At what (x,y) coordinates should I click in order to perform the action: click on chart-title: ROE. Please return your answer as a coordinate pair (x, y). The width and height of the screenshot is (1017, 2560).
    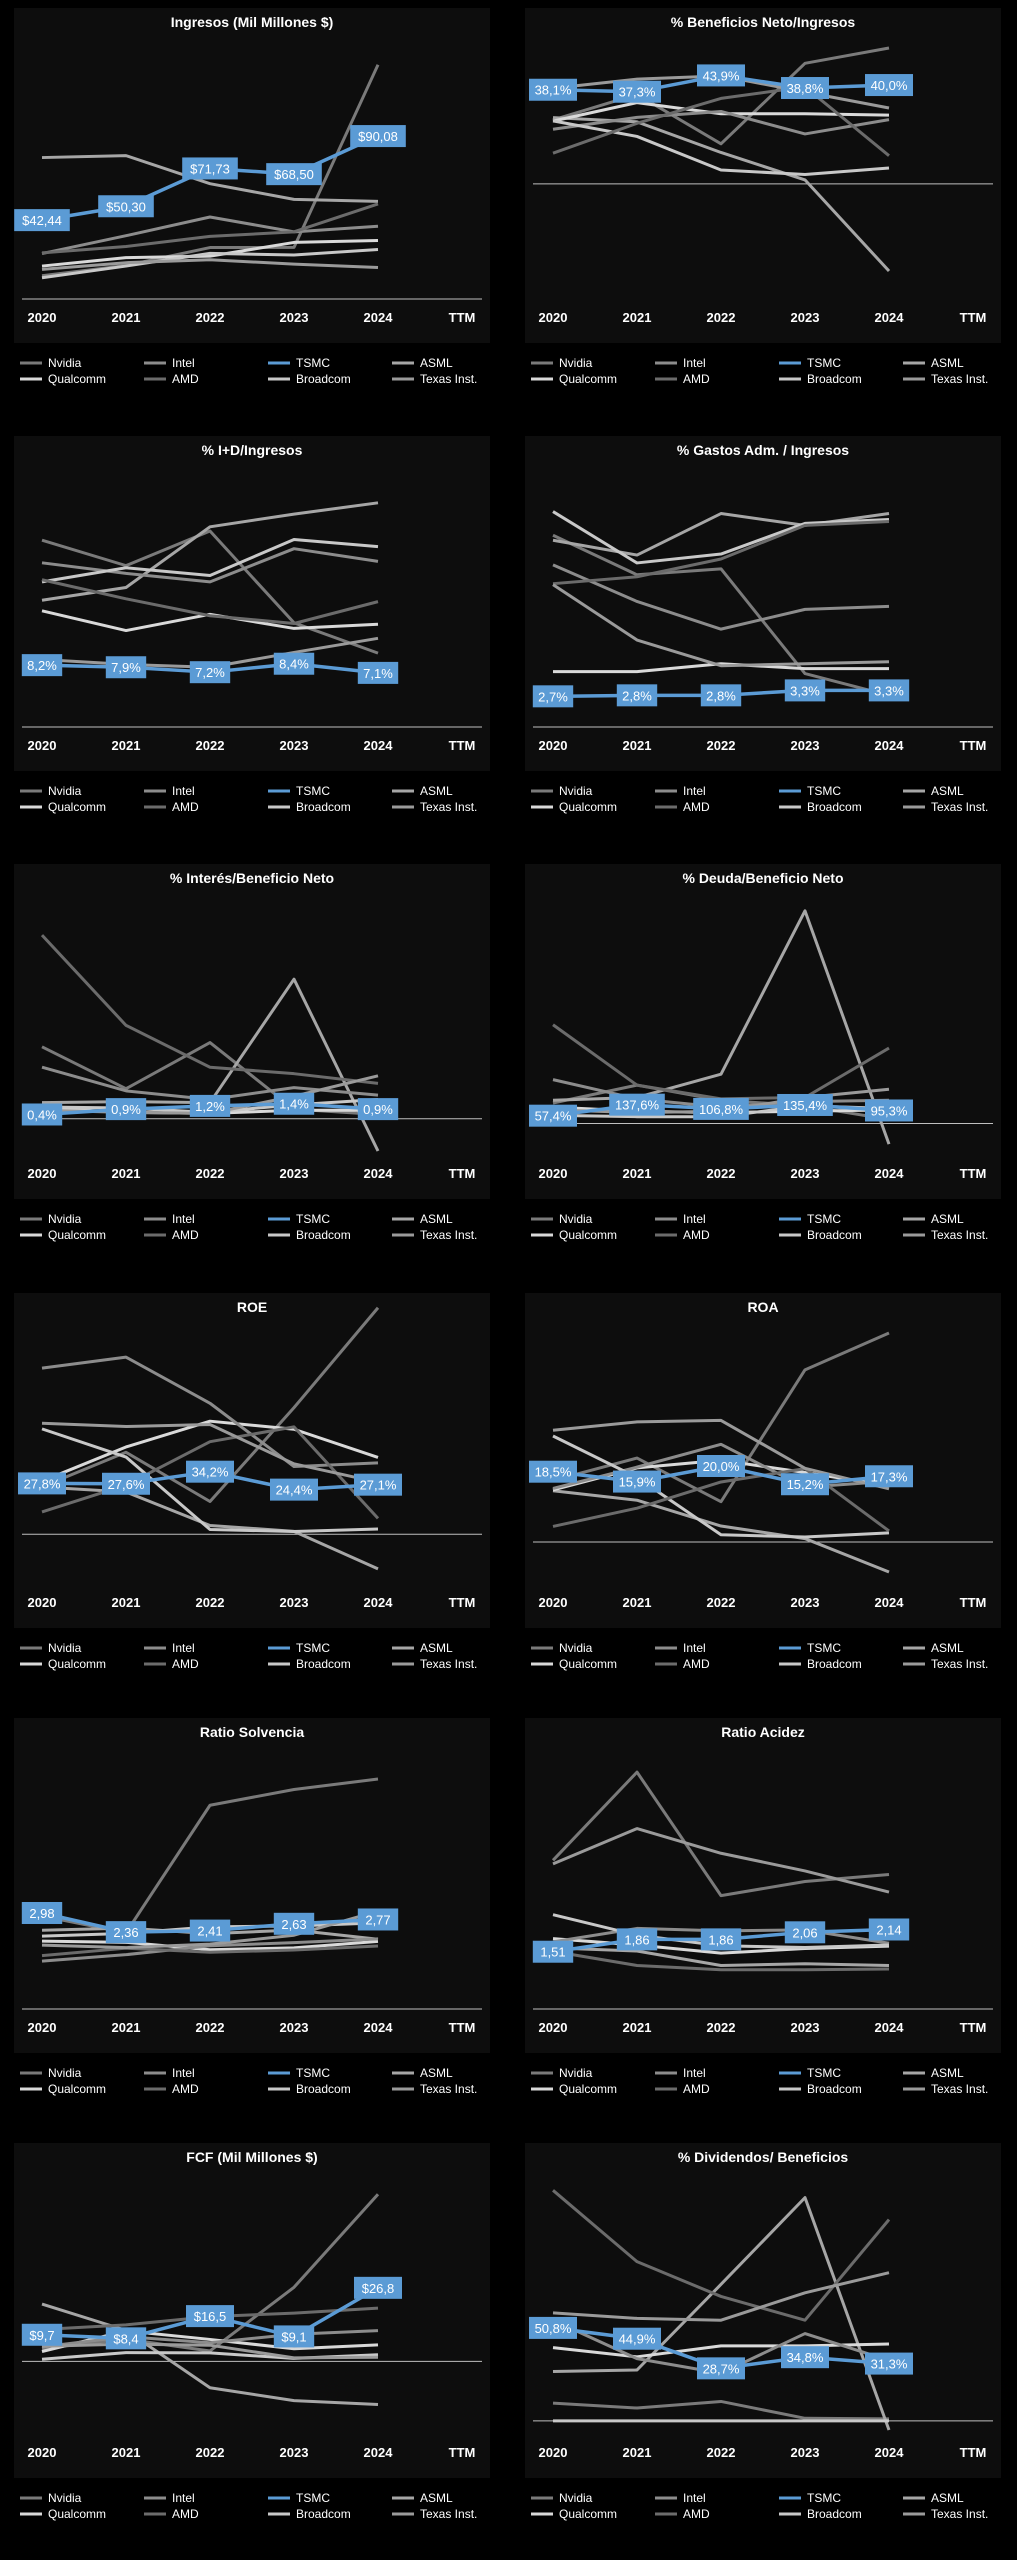
    Looking at the image, I should click on (252, 1307).